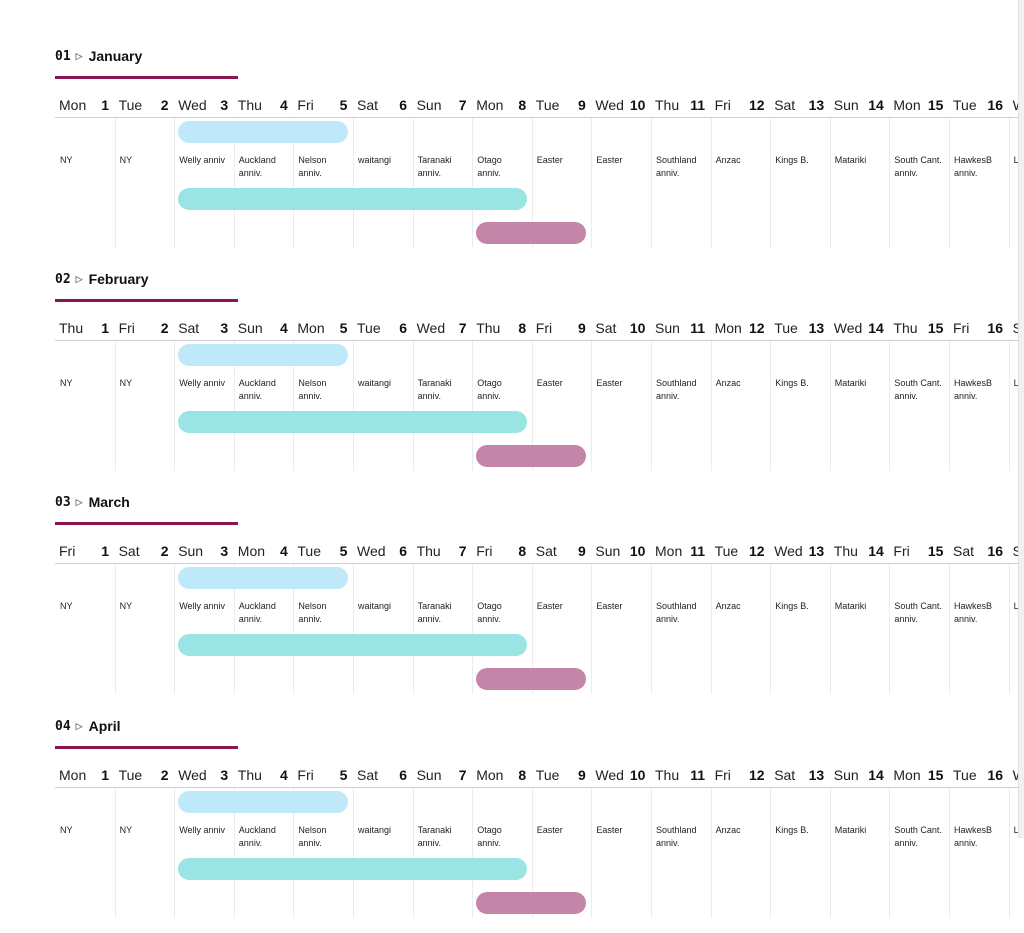 The height and width of the screenshot is (933, 1024). I want to click on day-header: Tue 13, so click(799, 328).